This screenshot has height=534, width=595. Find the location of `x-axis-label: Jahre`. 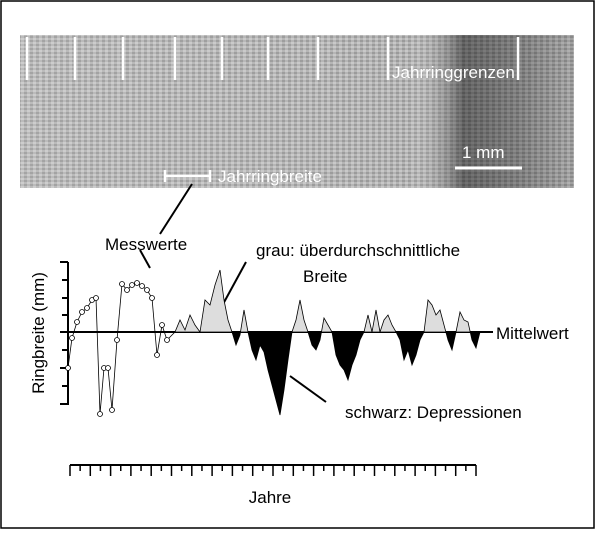

x-axis-label: Jahre is located at coordinates (270, 497).